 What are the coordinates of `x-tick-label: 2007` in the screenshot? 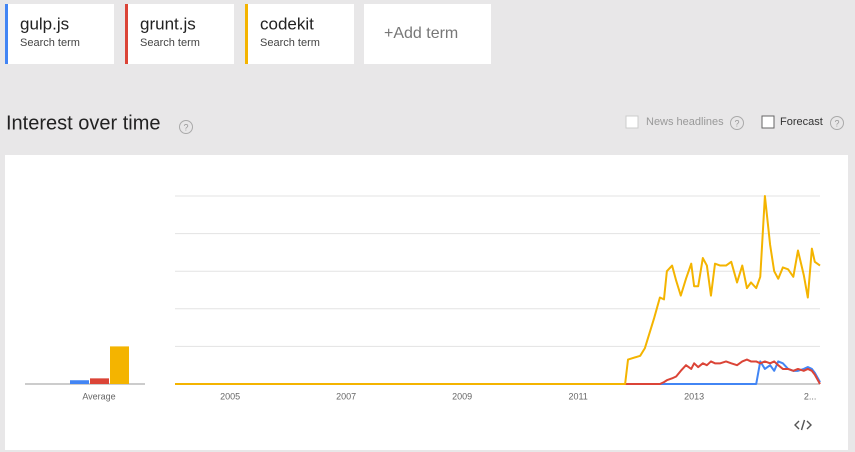 It's located at (346, 396).